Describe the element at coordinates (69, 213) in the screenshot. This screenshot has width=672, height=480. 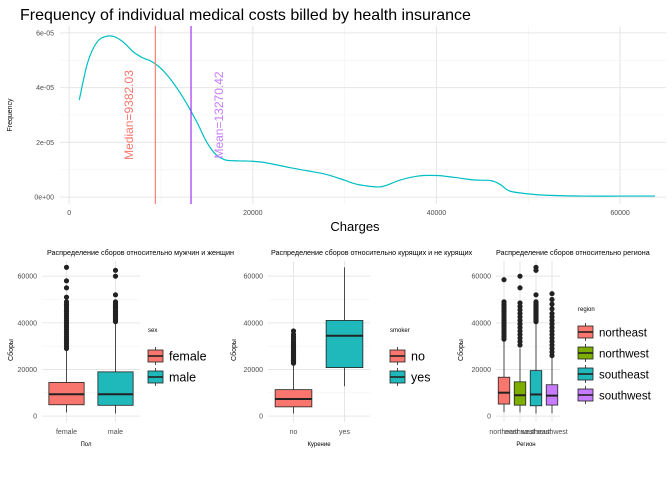
I see `density-x-tick-label: 0` at that location.